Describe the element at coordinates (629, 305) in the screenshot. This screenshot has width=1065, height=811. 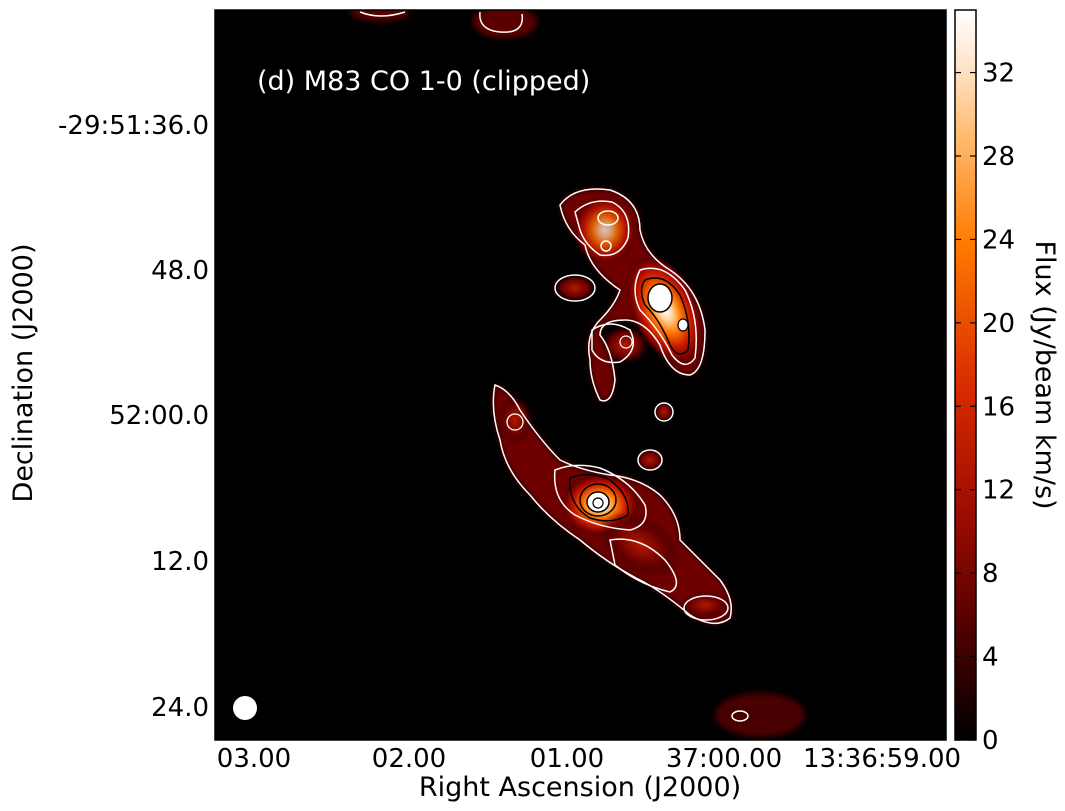
I see `northern-arm` at that location.